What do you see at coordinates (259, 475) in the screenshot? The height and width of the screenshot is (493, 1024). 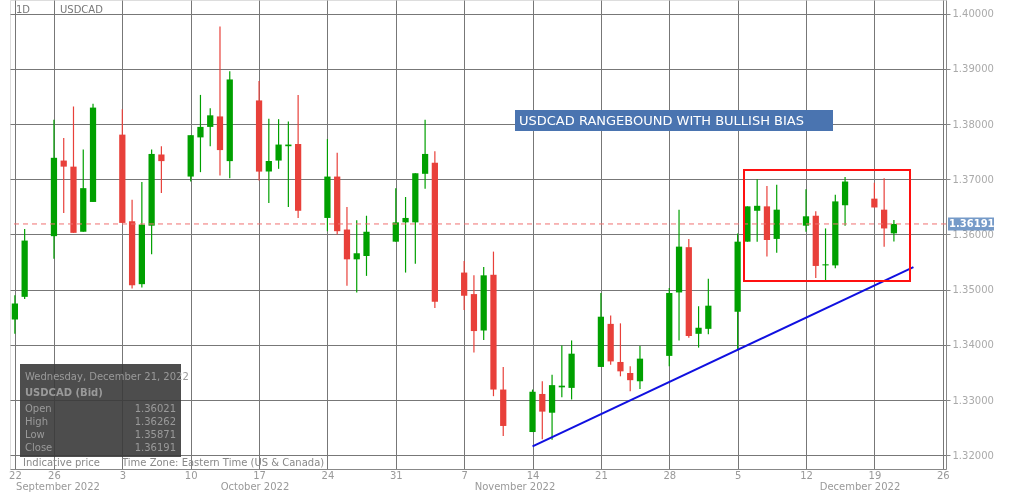 I see `x-tick-label: 17` at bounding box center [259, 475].